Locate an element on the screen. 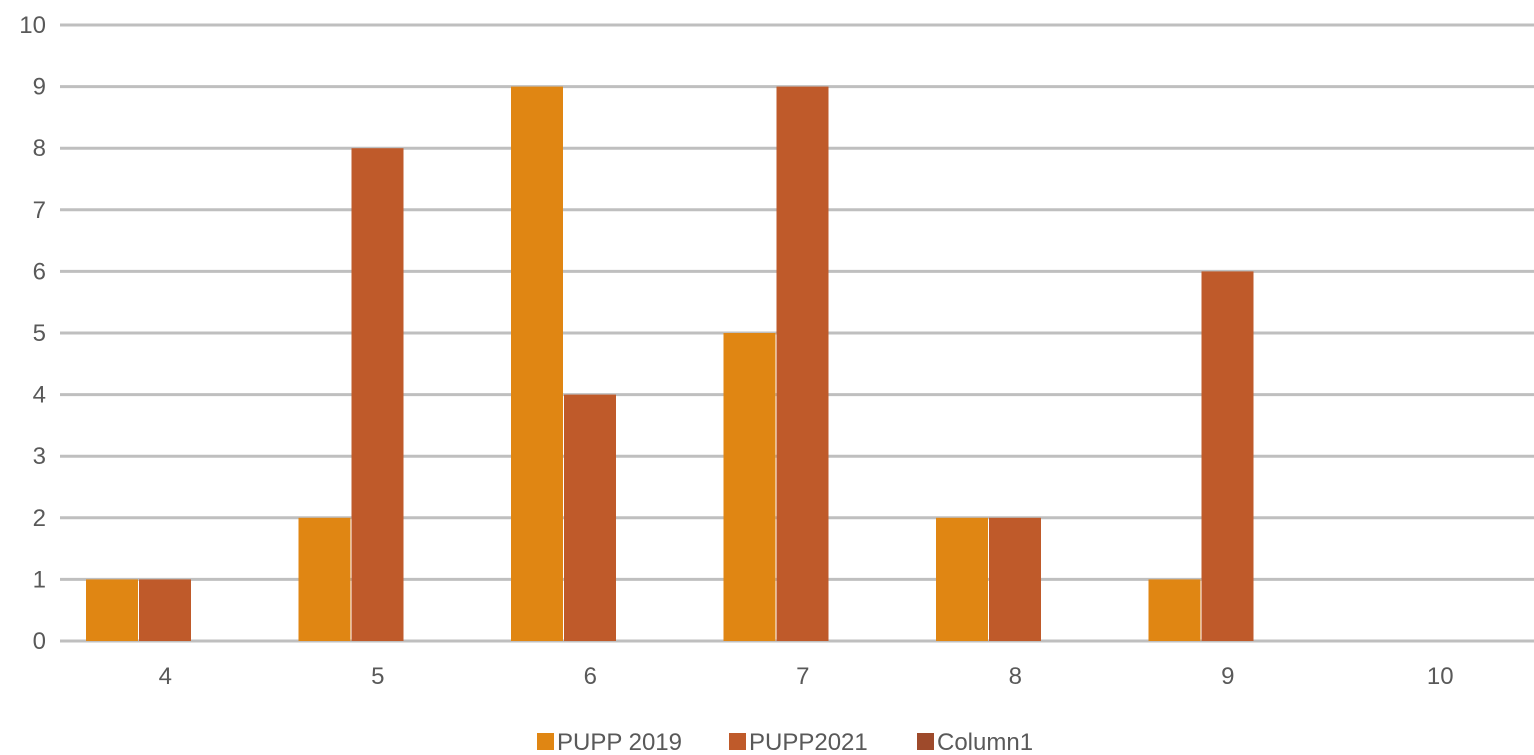 The height and width of the screenshot is (755, 1534). y-tick-label: 0 is located at coordinates (39, 641).